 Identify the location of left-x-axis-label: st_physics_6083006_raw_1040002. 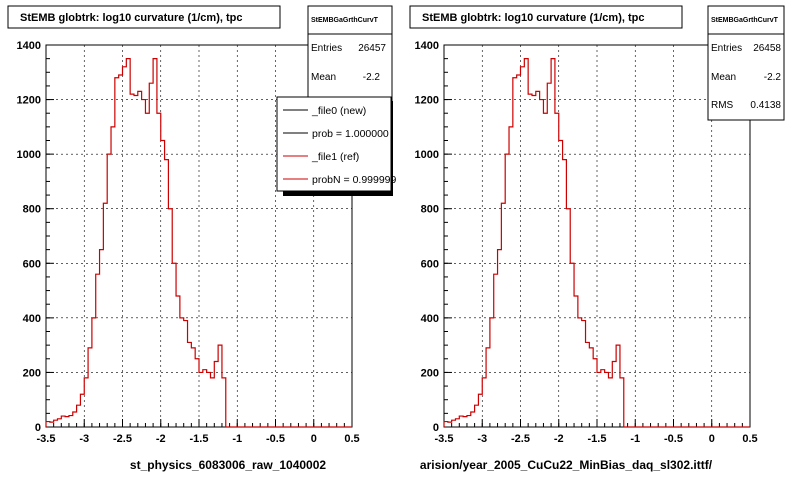
(228, 465).